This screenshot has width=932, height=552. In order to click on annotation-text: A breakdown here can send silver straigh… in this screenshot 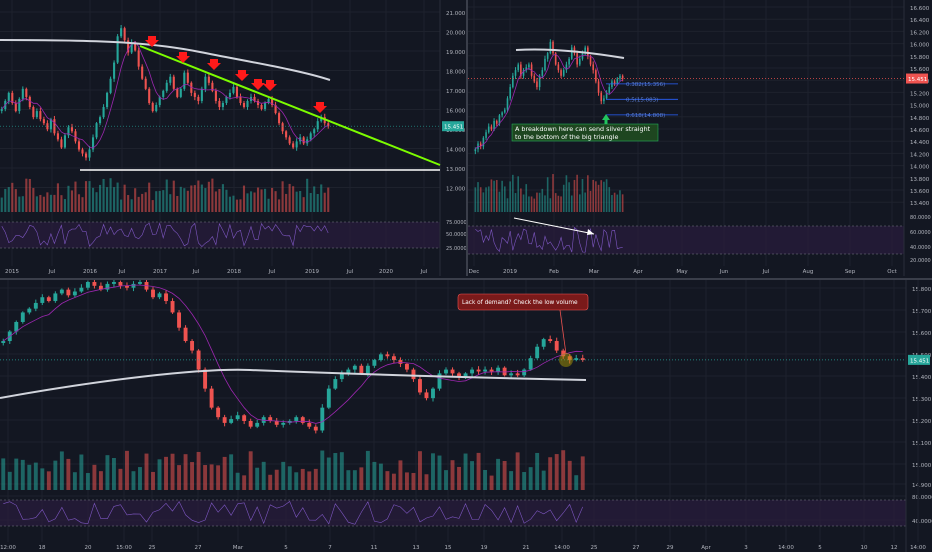, I will do `click(583, 129)`.